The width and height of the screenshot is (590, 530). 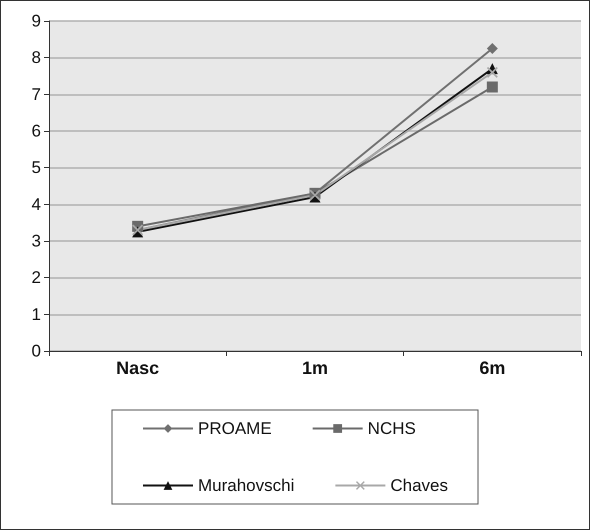 What do you see at coordinates (138, 368) in the screenshot?
I see `x-tick-label: Nasc` at bounding box center [138, 368].